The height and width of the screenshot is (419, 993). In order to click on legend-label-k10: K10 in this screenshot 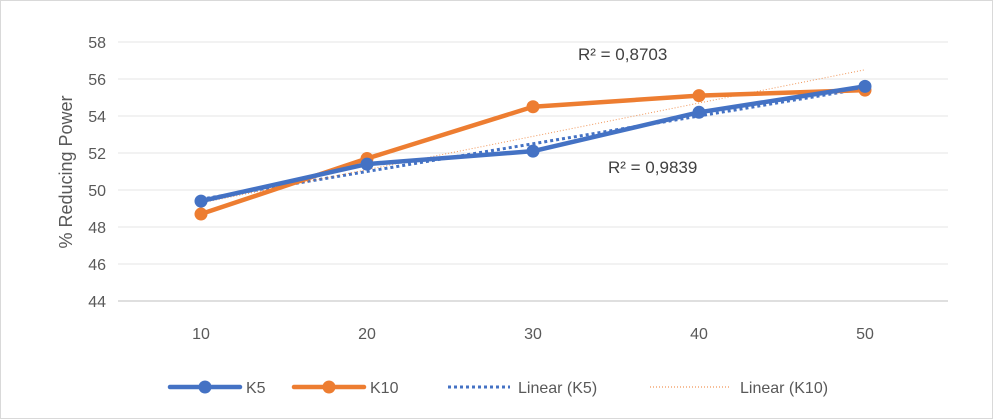, I will do `click(384, 388)`.